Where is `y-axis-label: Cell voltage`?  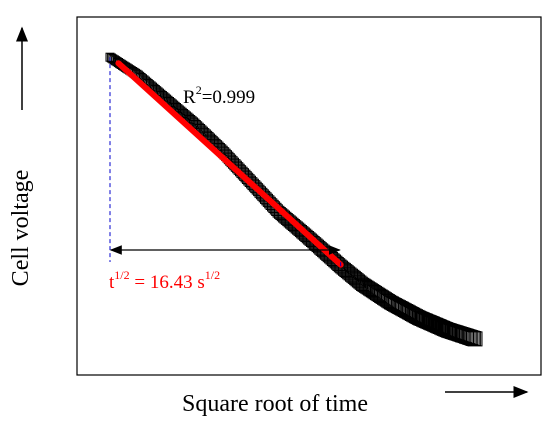
y-axis-label: Cell voltage is located at coordinates (21, 228).